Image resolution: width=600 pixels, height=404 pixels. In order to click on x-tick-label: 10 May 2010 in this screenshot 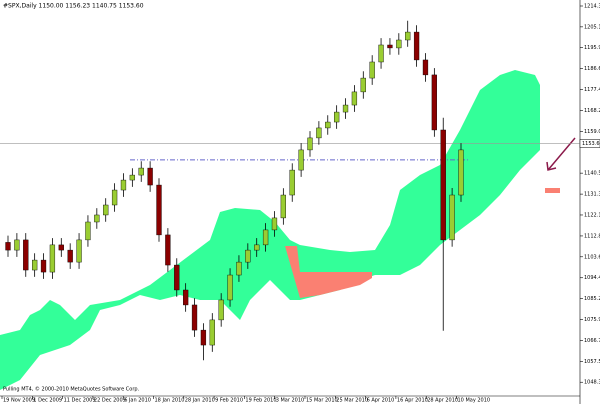, I will do `click(474, 401)`.